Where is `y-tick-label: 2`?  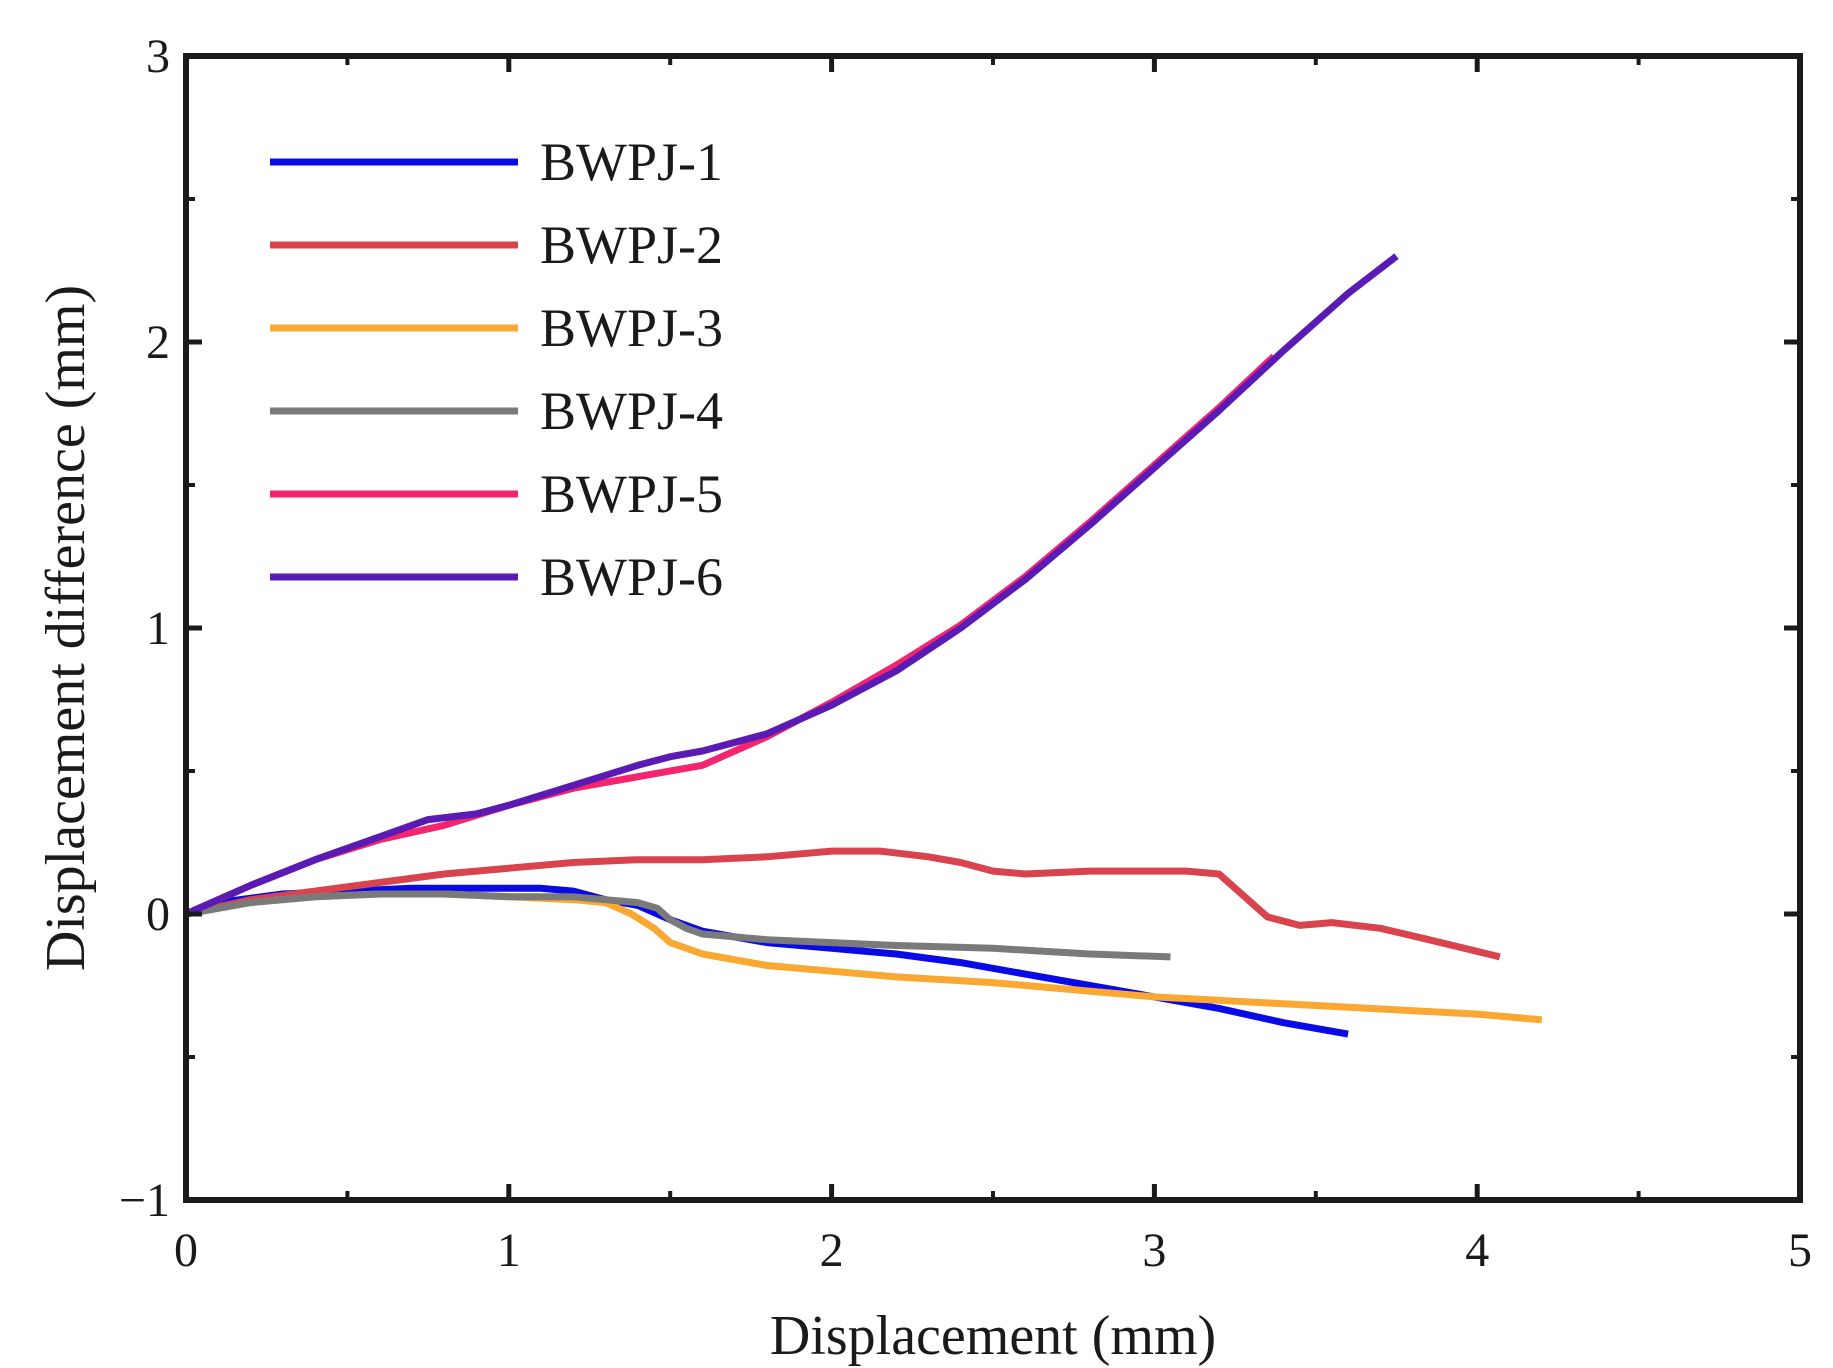
y-tick-label: 2 is located at coordinates (158, 342).